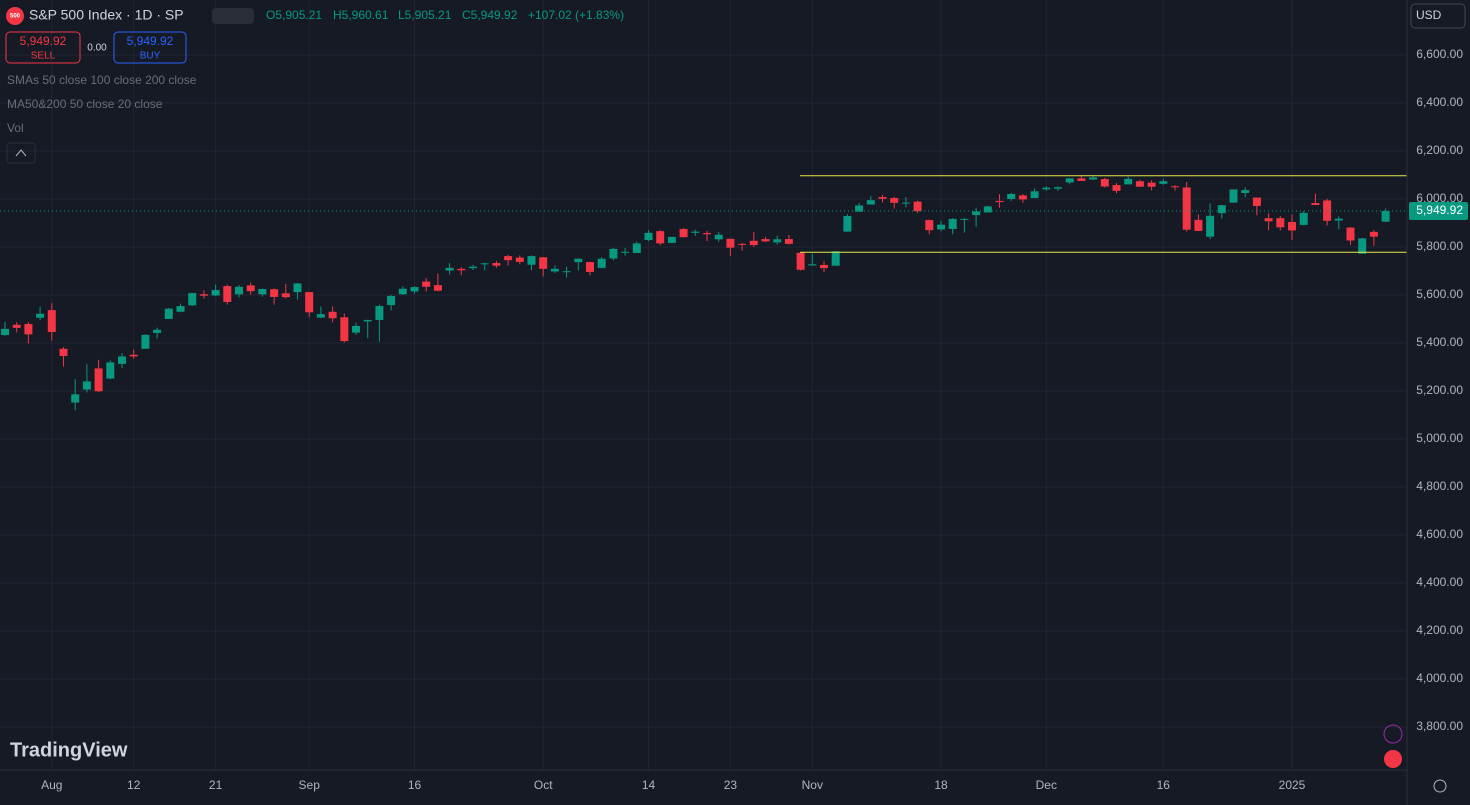 The height and width of the screenshot is (805, 1470). I want to click on x-tick-label: Dec, so click(1046, 785).